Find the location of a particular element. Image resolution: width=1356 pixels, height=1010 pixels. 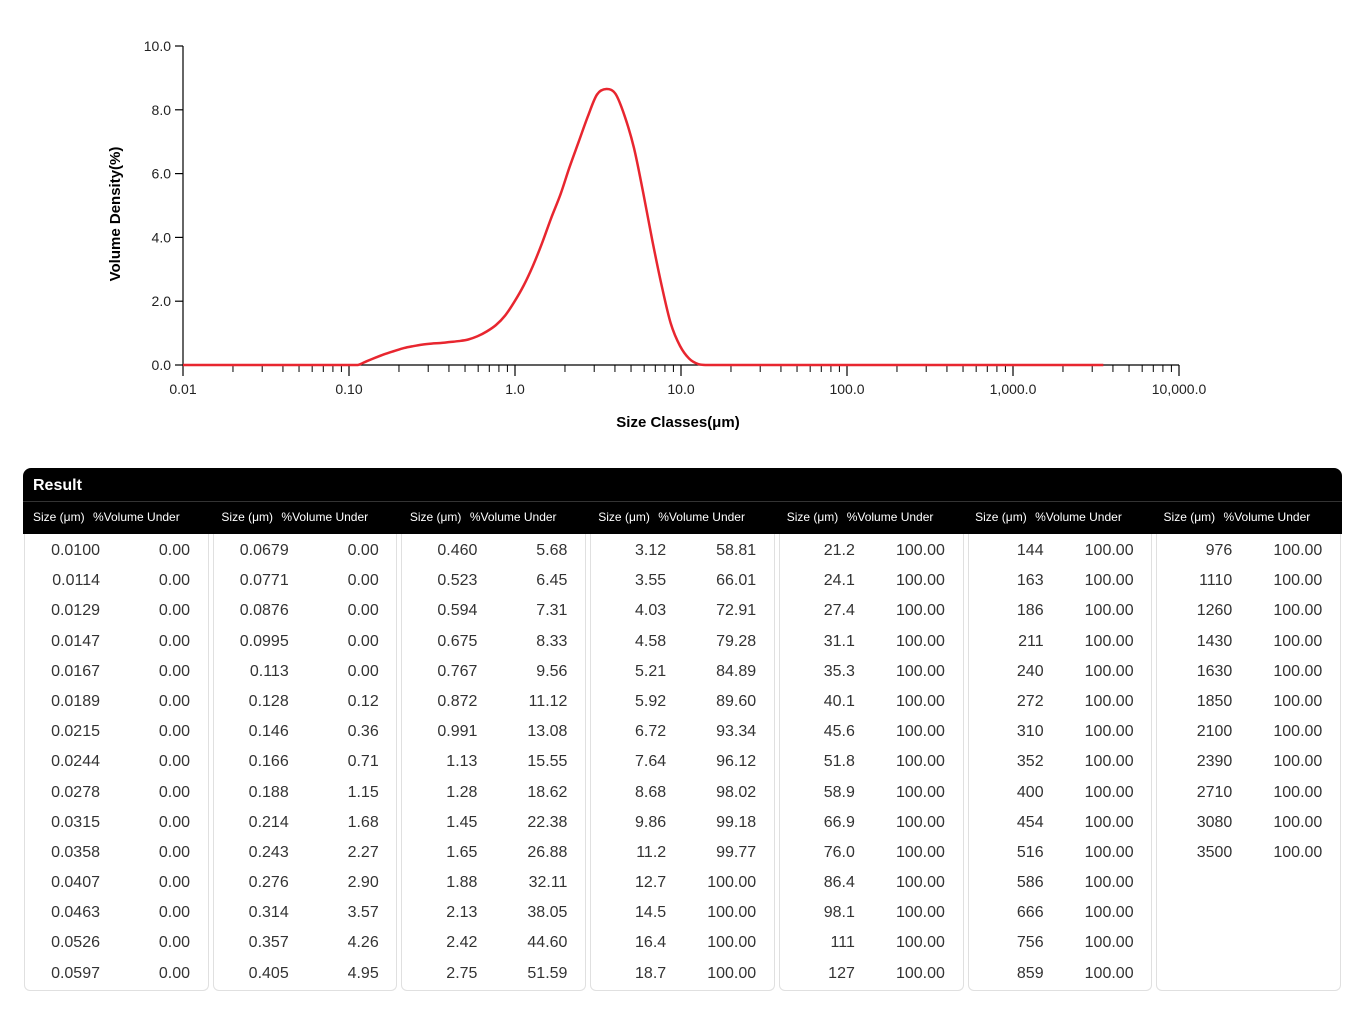

size-cell: 0.0407 is located at coordinates (75, 883).